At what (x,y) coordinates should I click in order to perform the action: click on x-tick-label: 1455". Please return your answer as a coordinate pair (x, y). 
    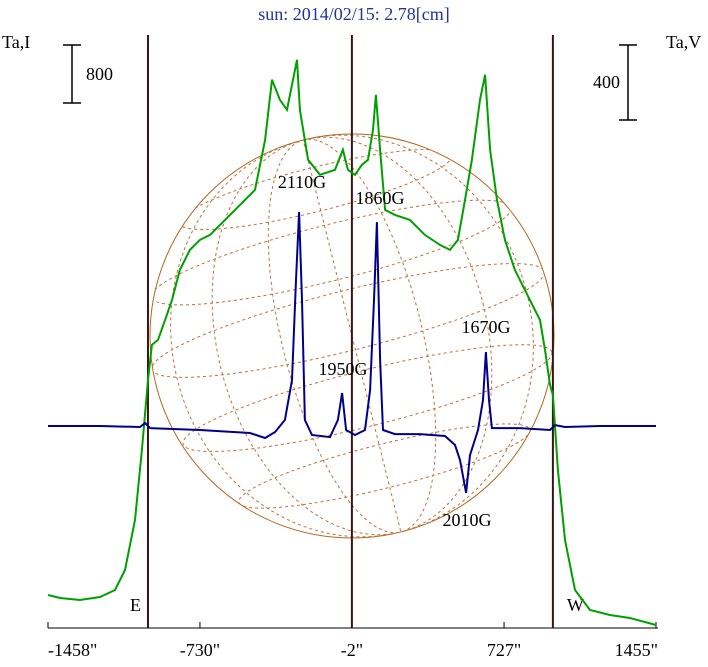
    Looking at the image, I should click on (636, 650).